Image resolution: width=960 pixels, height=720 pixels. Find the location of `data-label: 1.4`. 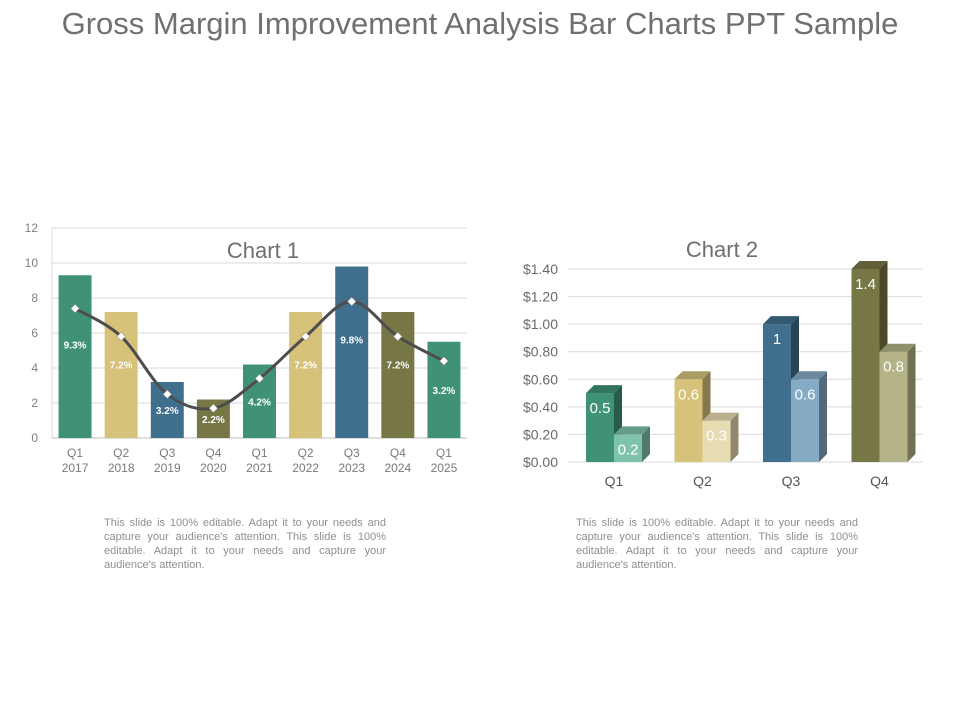

data-label: 1.4 is located at coordinates (865, 284).